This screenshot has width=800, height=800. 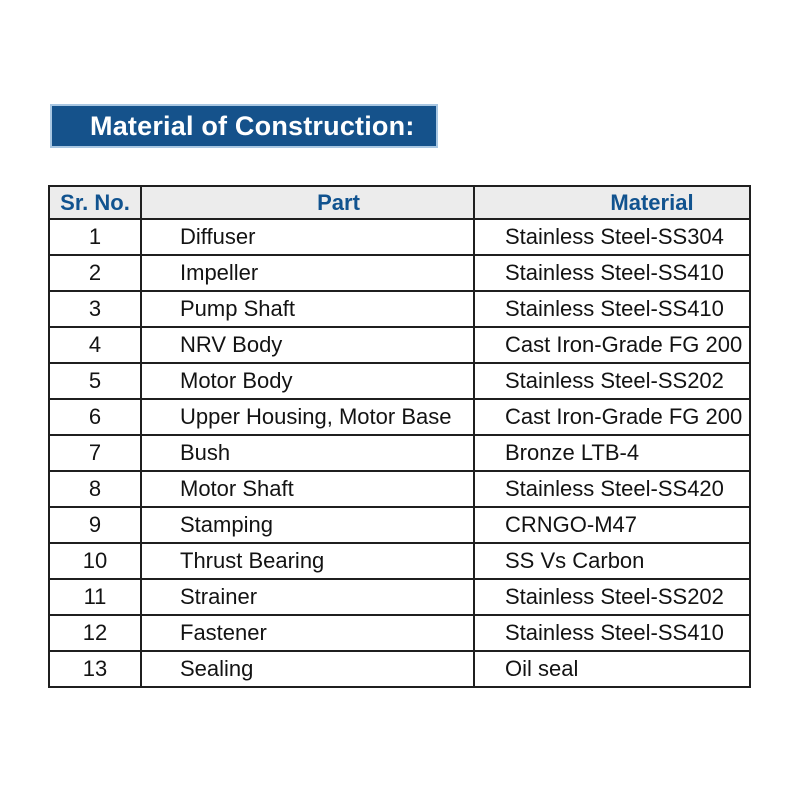 I want to click on cell-material: Stainless Steel-SS420, so click(x=612, y=489).